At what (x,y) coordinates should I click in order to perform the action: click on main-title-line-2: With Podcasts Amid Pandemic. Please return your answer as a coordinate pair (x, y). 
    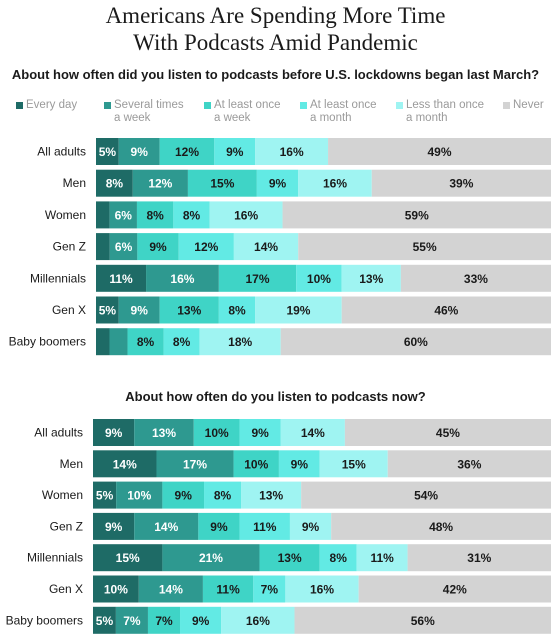
    Looking at the image, I should click on (275, 42).